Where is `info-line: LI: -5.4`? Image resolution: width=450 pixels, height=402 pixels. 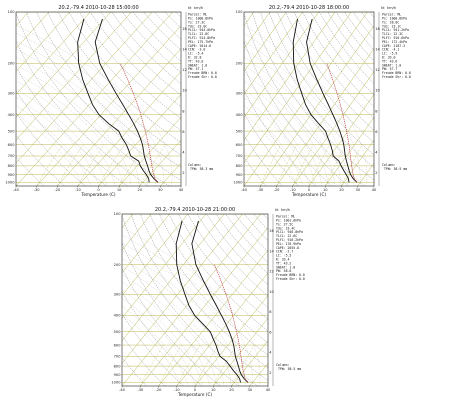
info-line: LI: -5.4 is located at coordinates (195, 54).